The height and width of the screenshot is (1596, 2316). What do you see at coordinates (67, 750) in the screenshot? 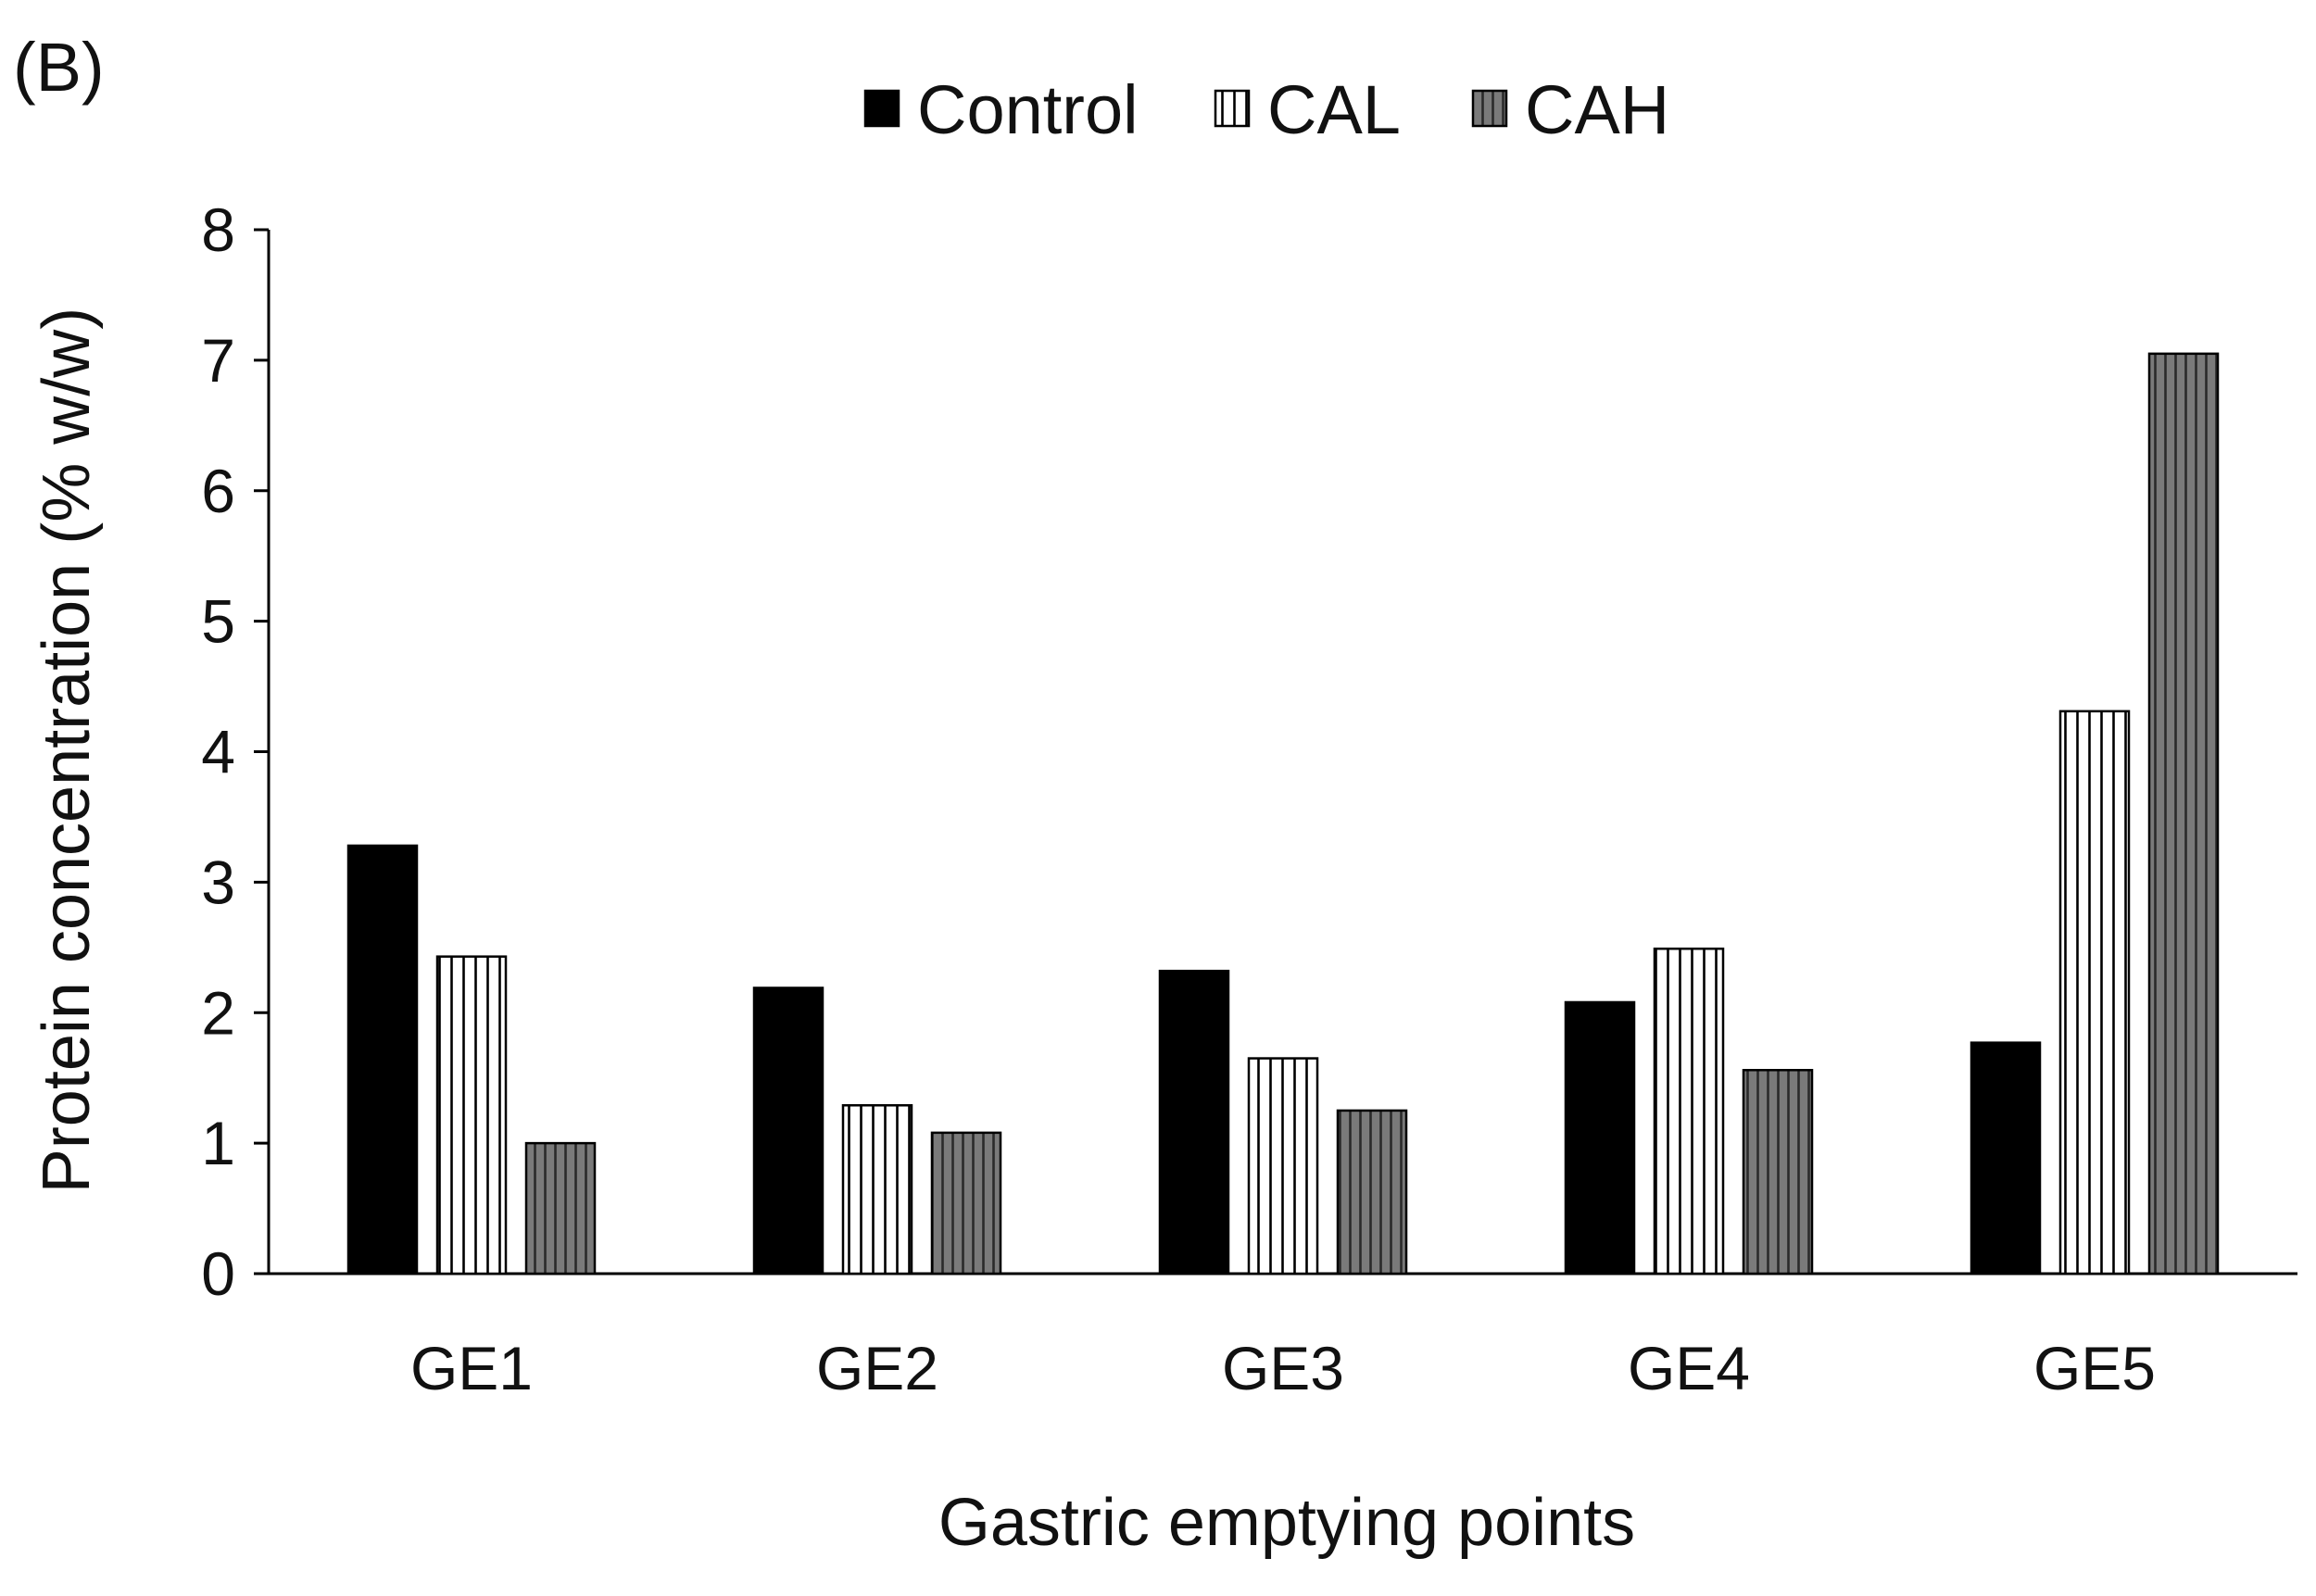
I see `y-axis-title: Protein concentration (% w/w)` at bounding box center [67, 750].